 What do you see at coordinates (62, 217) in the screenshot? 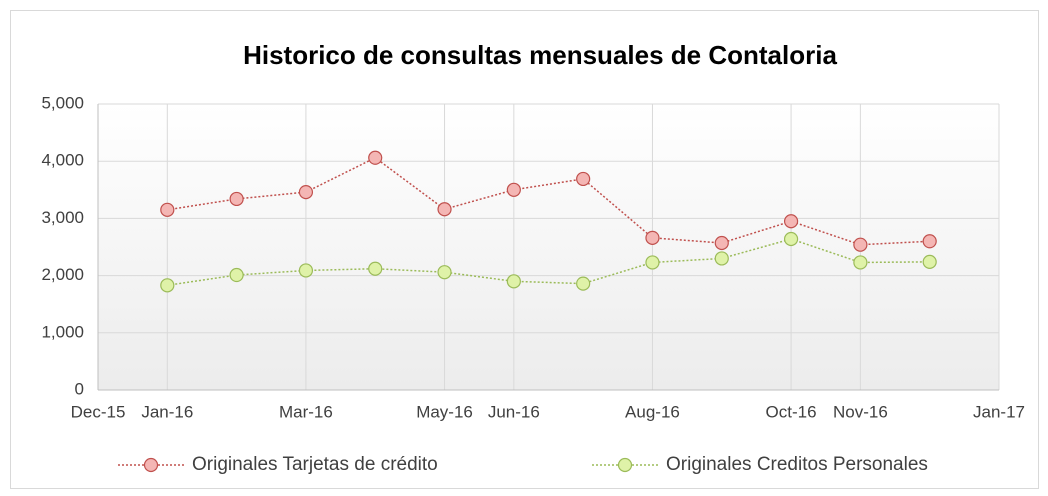
I see `y-tick-label: 3,000` at bounding box center [62, 217].